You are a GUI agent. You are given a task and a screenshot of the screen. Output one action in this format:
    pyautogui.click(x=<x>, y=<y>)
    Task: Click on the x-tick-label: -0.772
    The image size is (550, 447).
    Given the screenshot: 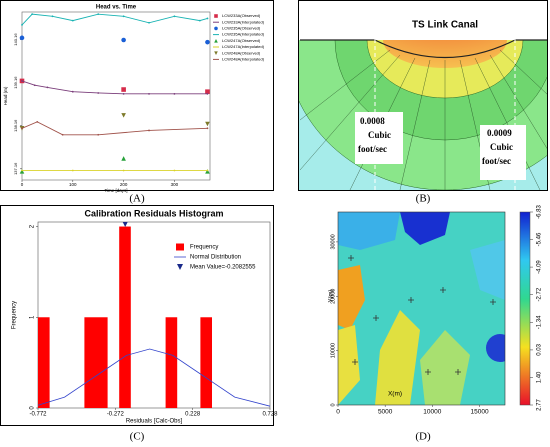 What is the action you would take?
    pyautogui.click(x=38, y=415)
    